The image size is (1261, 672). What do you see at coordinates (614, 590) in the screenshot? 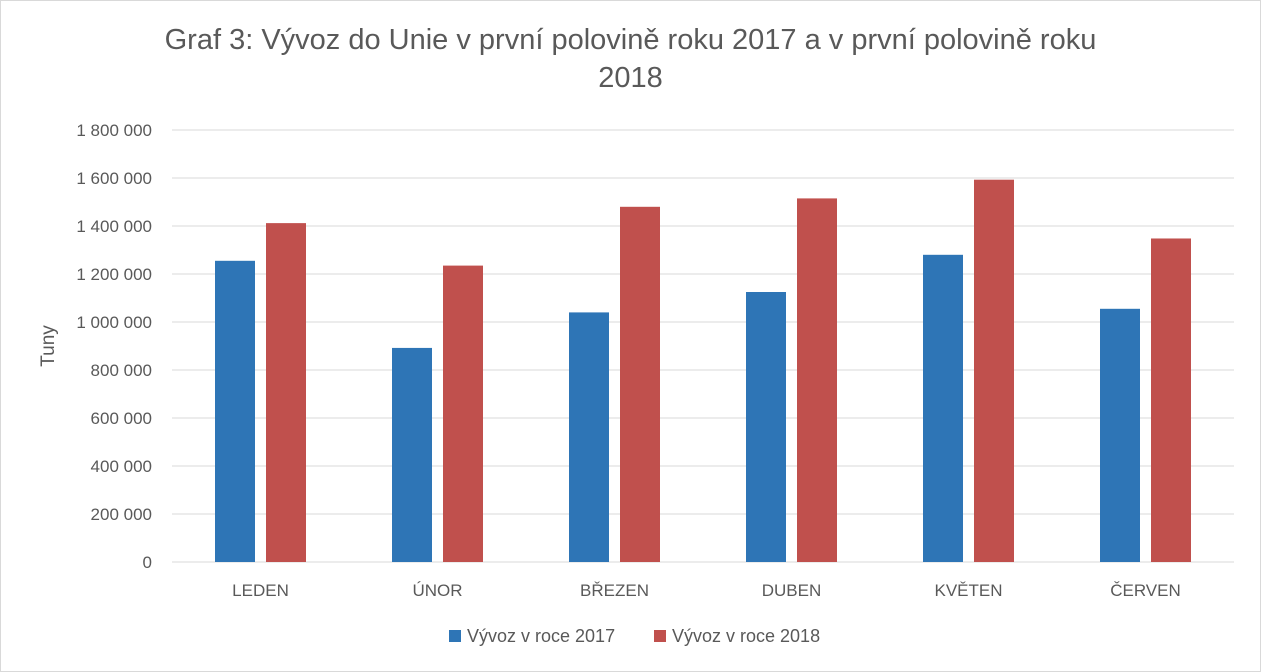
I see `x-tick-label: BŘEZEN` at bounding box center [614, 590].